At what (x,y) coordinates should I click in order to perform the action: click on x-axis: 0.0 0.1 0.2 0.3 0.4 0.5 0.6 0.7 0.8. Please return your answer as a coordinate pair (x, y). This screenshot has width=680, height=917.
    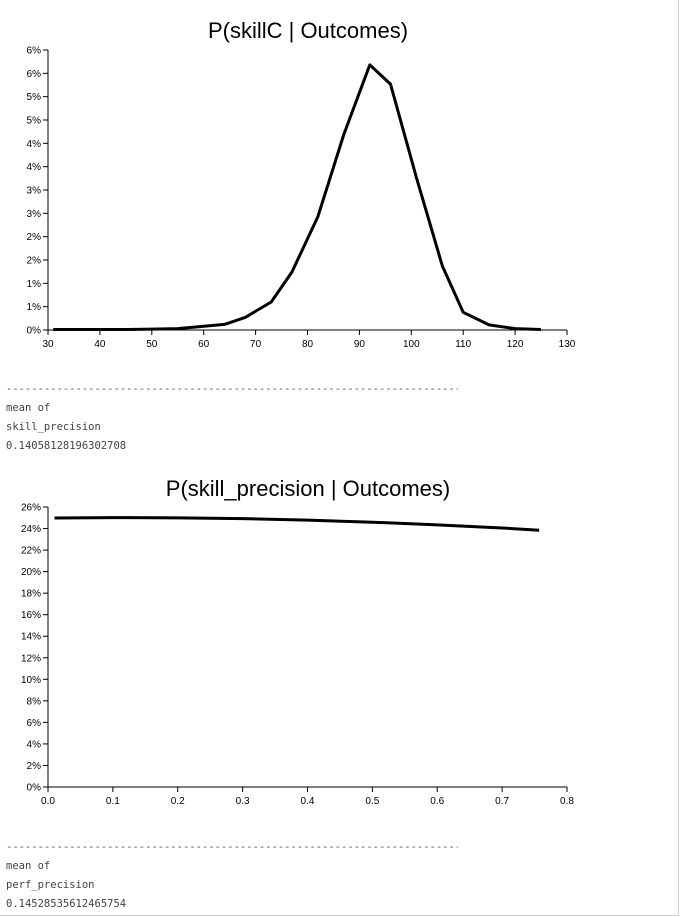
    Looking at the image, I should click on (307, 796).